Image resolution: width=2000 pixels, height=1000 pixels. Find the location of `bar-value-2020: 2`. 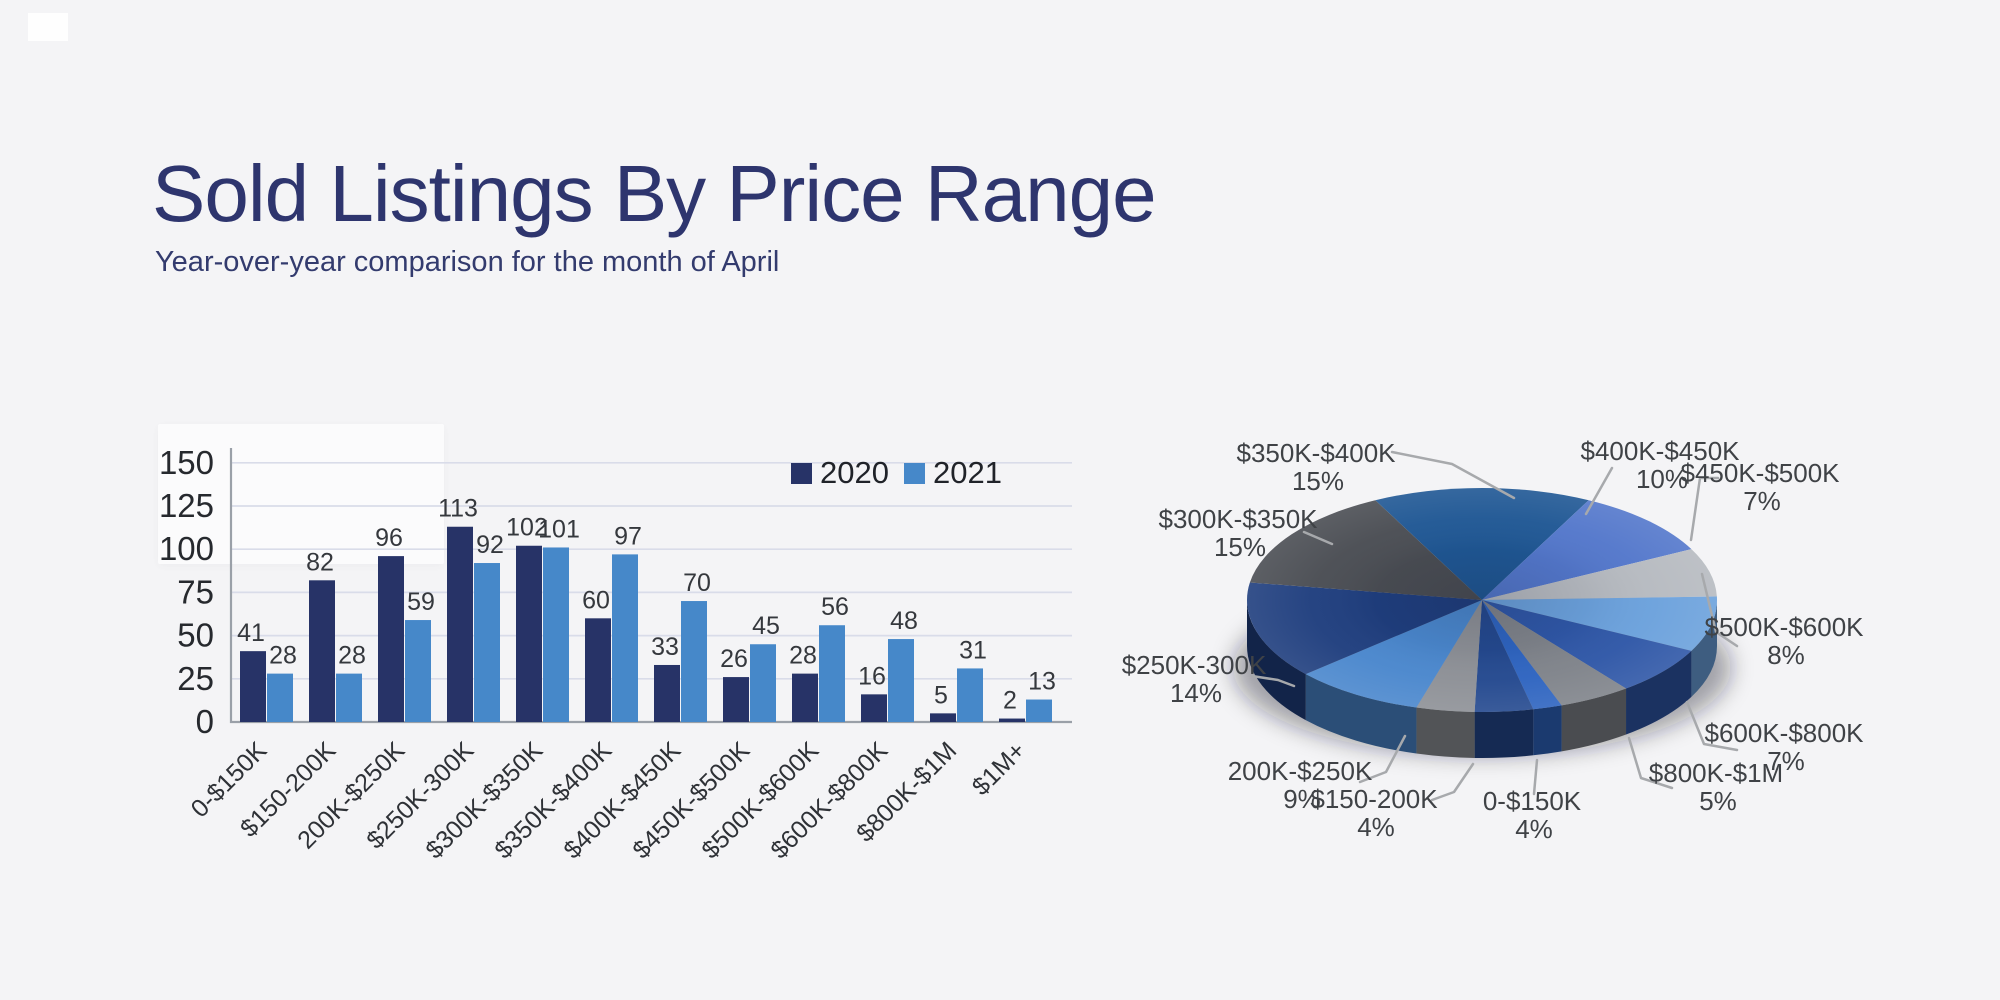

bar-value-2020: 2 is located at coordinates (1010, 701).